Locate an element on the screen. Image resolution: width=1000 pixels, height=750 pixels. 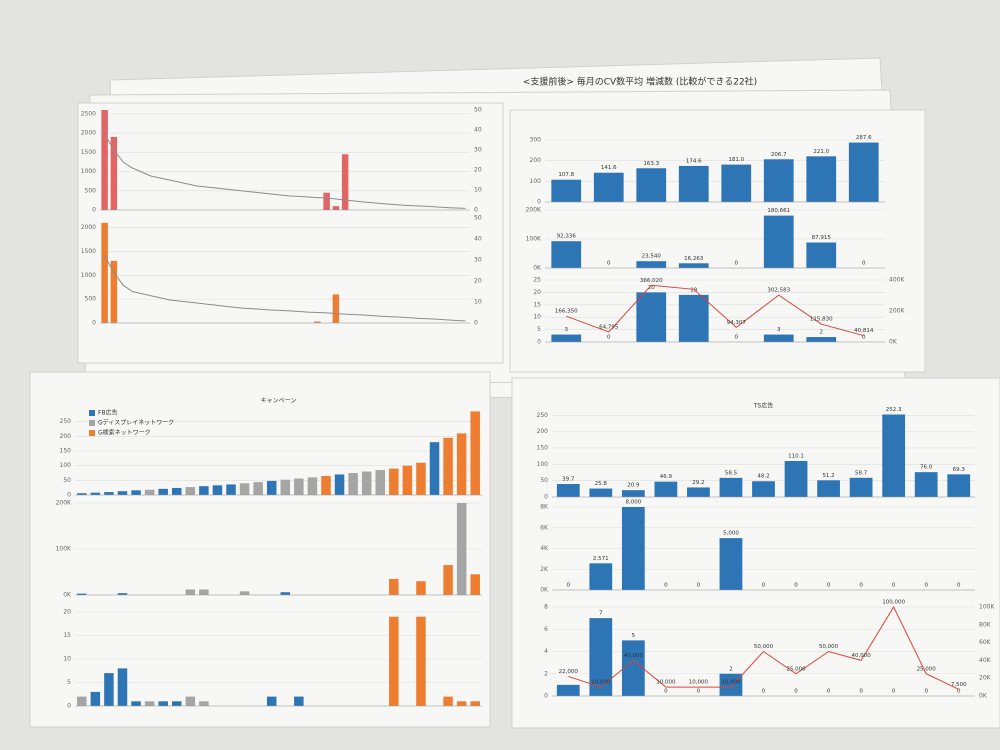
legend-label: Gディスプレイネットワーク is located at coordinates (136, 423).